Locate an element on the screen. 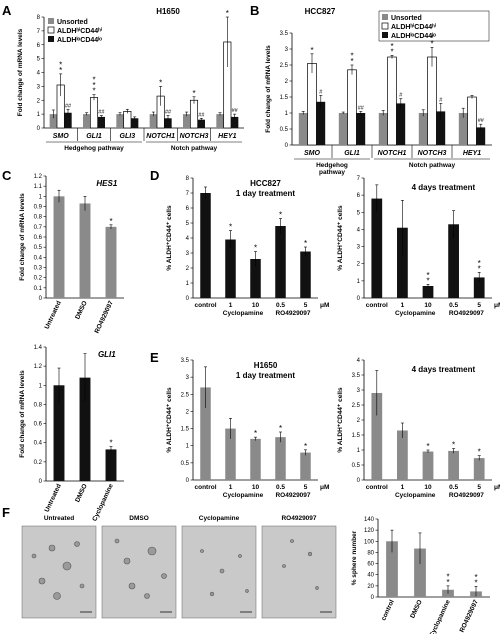  x-tick-label-B: SMO is located at coordinates (312, 153).